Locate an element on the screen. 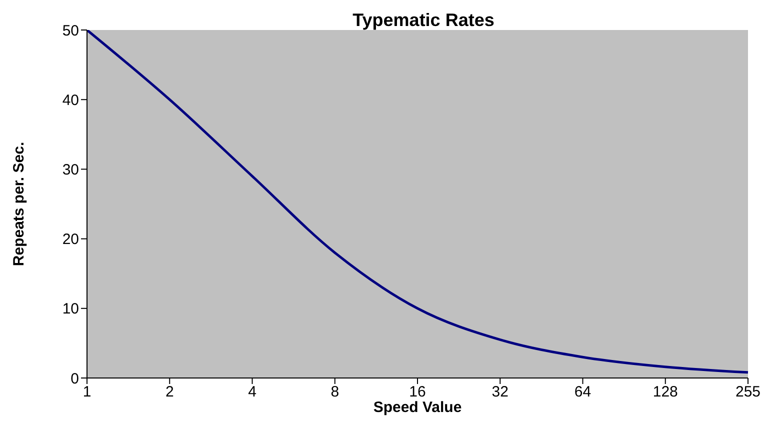  x-tick-label: 16 is located at coordinates (417, 392).